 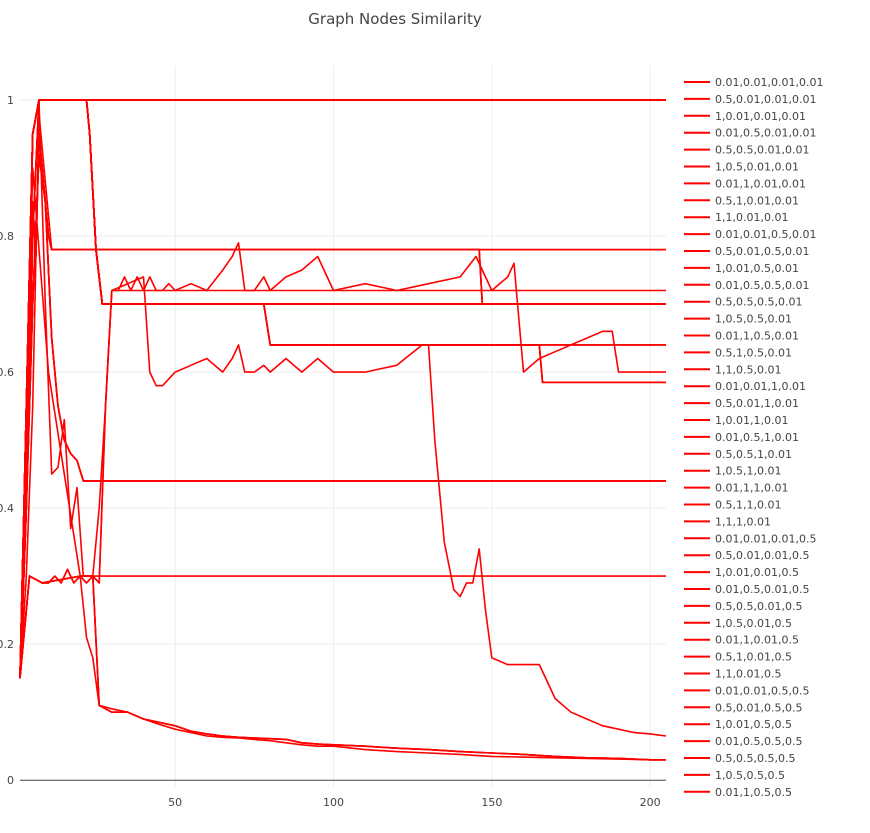 What do you see at coordinates (741, 268) in the screenshot?
I see `legend-item: 1,0.01,0.5,0.01` at bounding box center [741, 268].